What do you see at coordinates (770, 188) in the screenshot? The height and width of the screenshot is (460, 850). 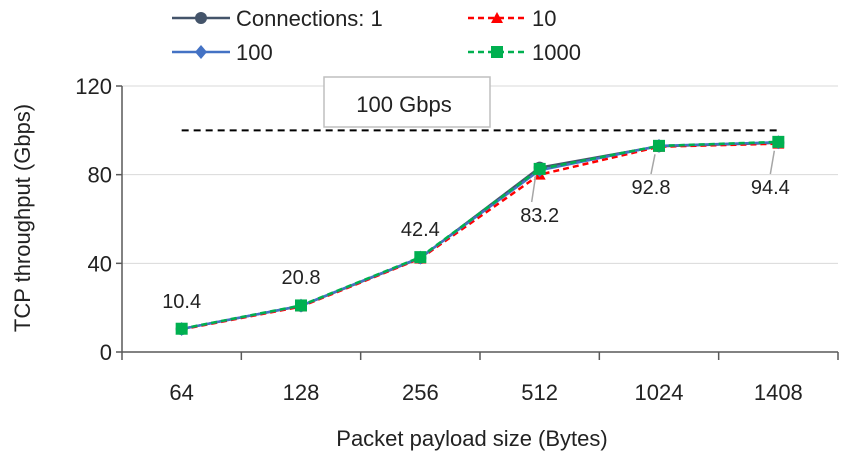 I see `data-label: 94.4` at bounding box center [770, 188].